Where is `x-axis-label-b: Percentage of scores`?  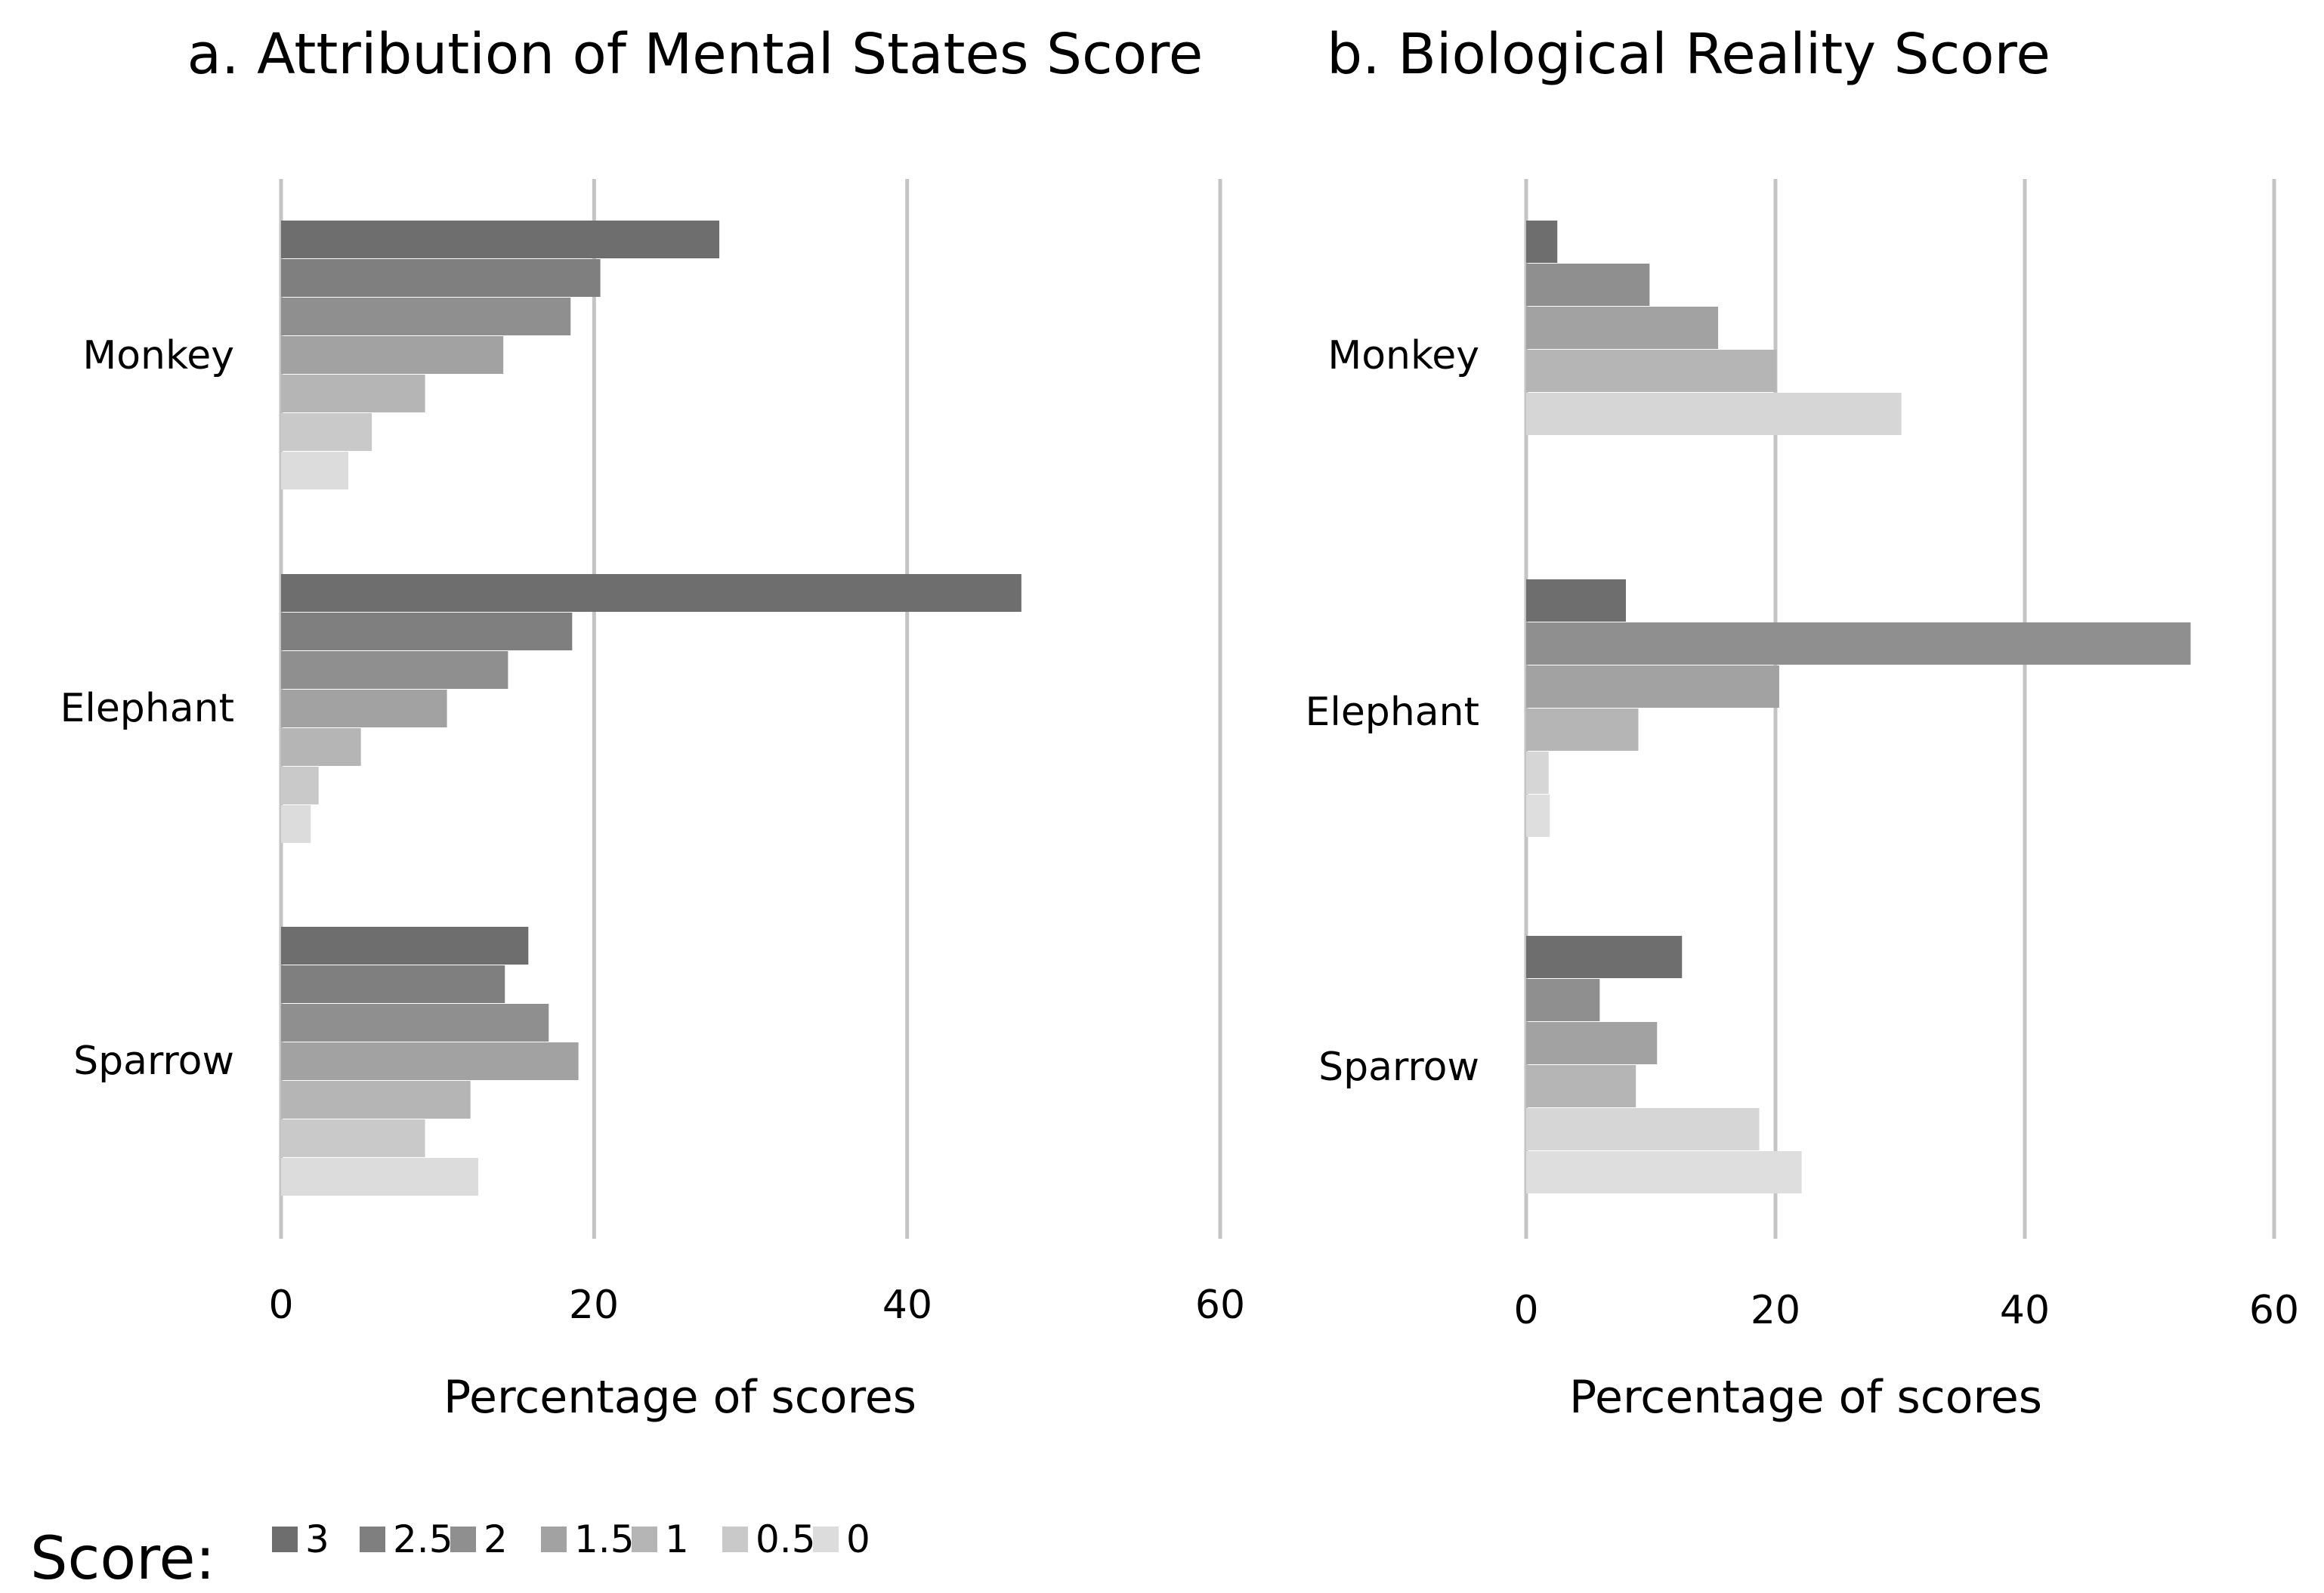
x-axis-label-b: Percentage of scores is located at coordinates (1806, 1397).